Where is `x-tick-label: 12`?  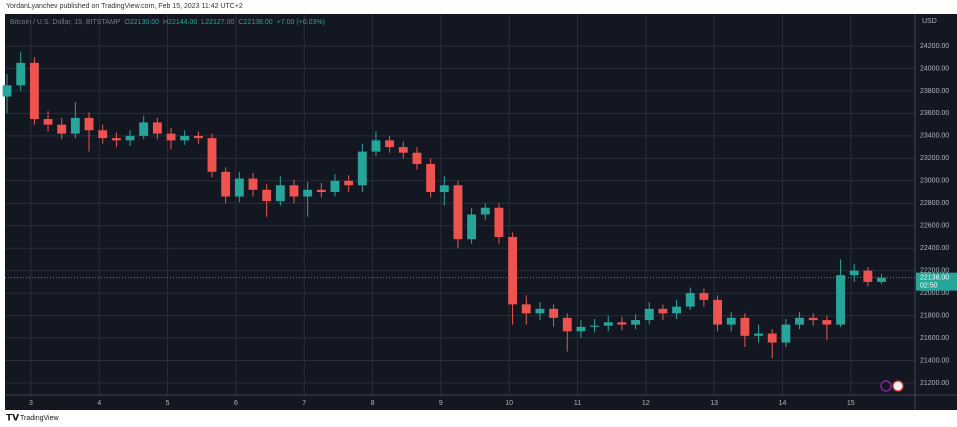
x-tick-label: 12 is located at coordinates (646, 403).